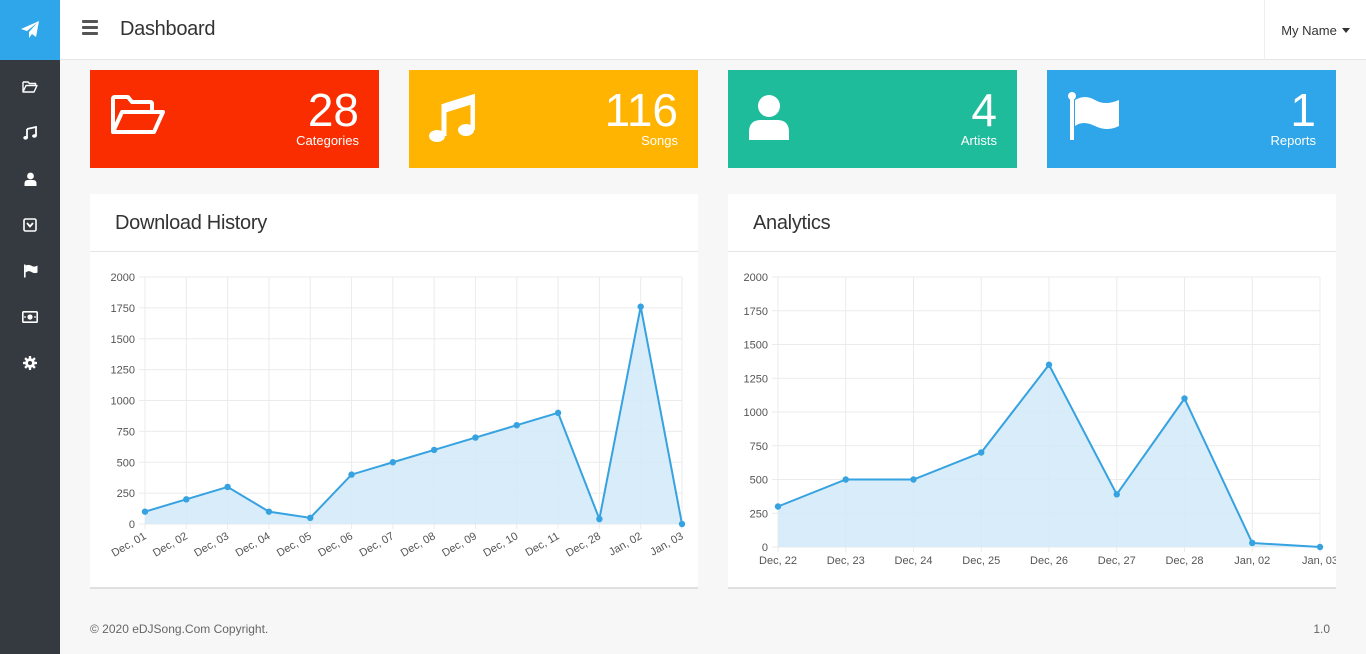 Image resolution: width=1366 pixels, height=654 pixels. I want to click on x-tick-label: Dec, 22, so click(778, 561).